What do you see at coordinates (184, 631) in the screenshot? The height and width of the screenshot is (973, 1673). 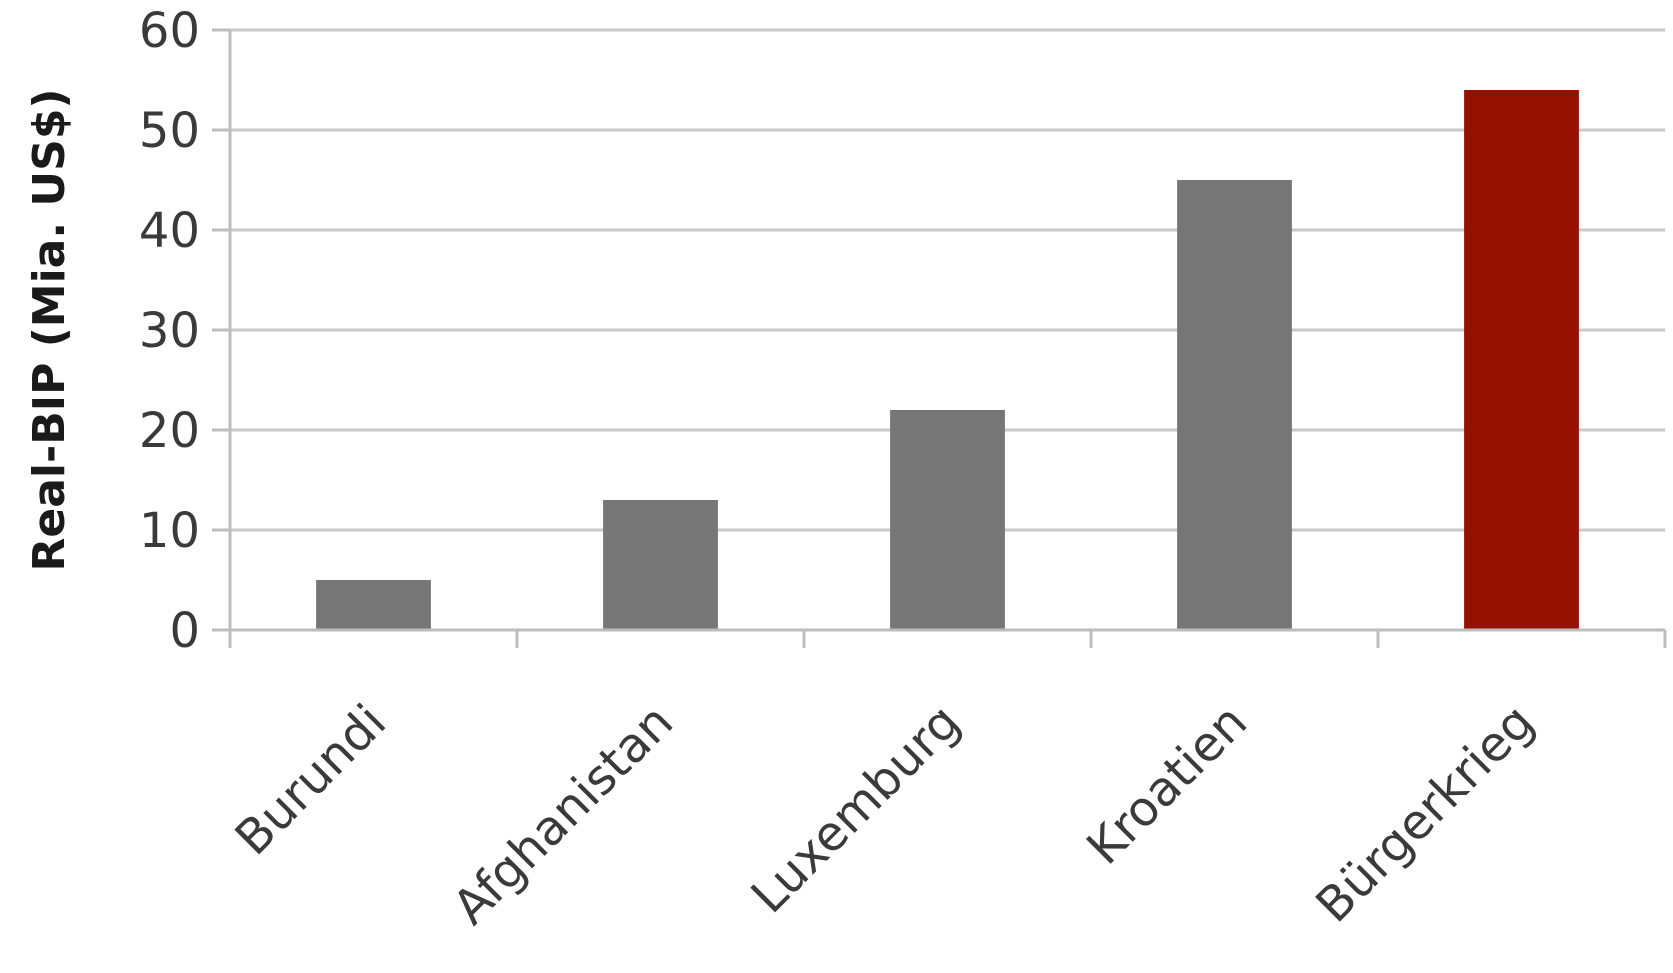 I see `y-tick-label: 0` at bounding box center [184, 631].